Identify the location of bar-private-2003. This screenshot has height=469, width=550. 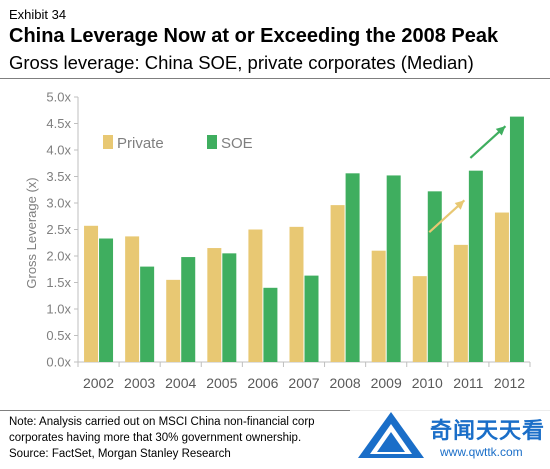
(132, 299).